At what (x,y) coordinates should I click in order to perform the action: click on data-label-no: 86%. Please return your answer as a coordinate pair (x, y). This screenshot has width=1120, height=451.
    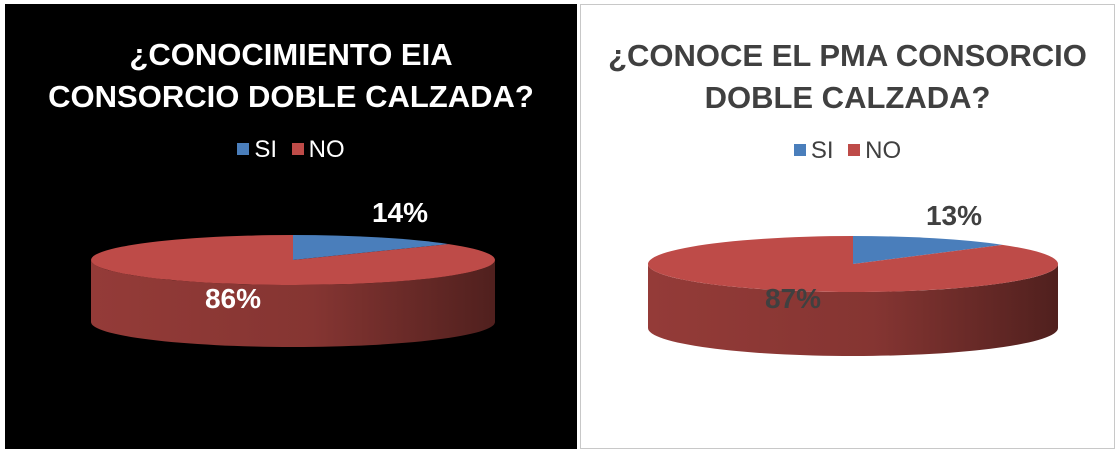
    Looking at the image, I should click on (233, 298).